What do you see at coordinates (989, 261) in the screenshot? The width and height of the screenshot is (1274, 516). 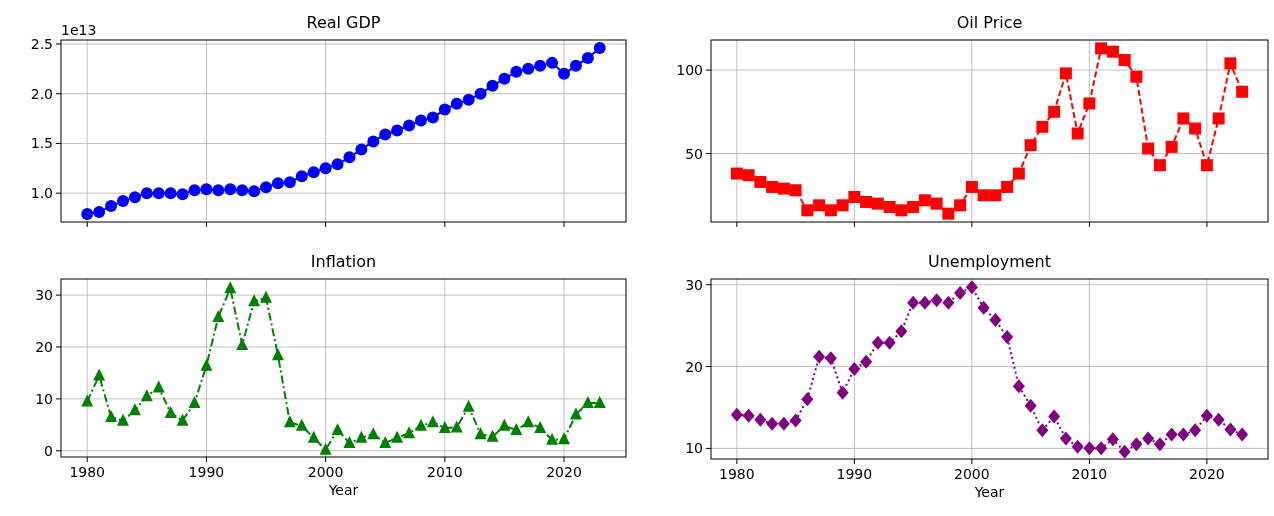 I see `chart-title: Unemployment` at bounding box center [989, 261].